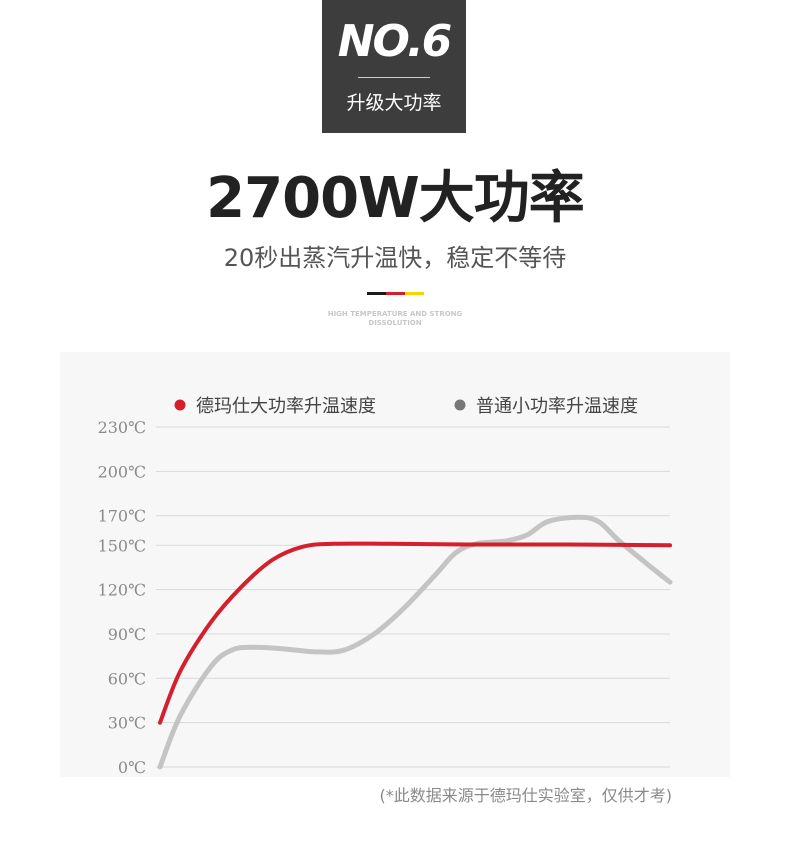 The width and height of the screenshot is (790, 845). I want to click on tagline-line-2: DISSOLUTION, so click(395, 323).